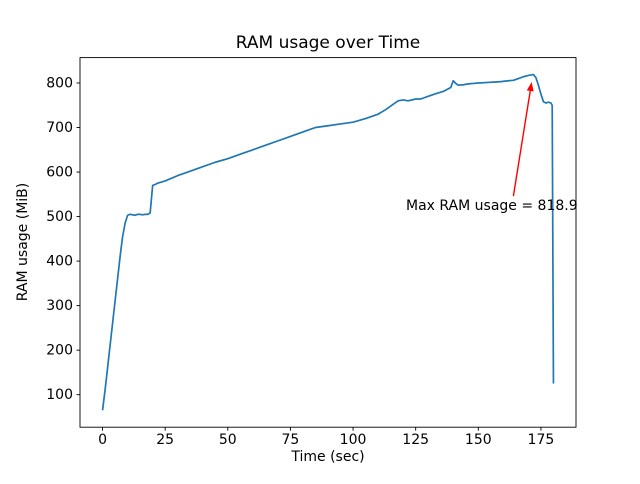 The width and height of the screenshot is (640, 484). I want to click on x-tick-label: 150, so click(478, 440).